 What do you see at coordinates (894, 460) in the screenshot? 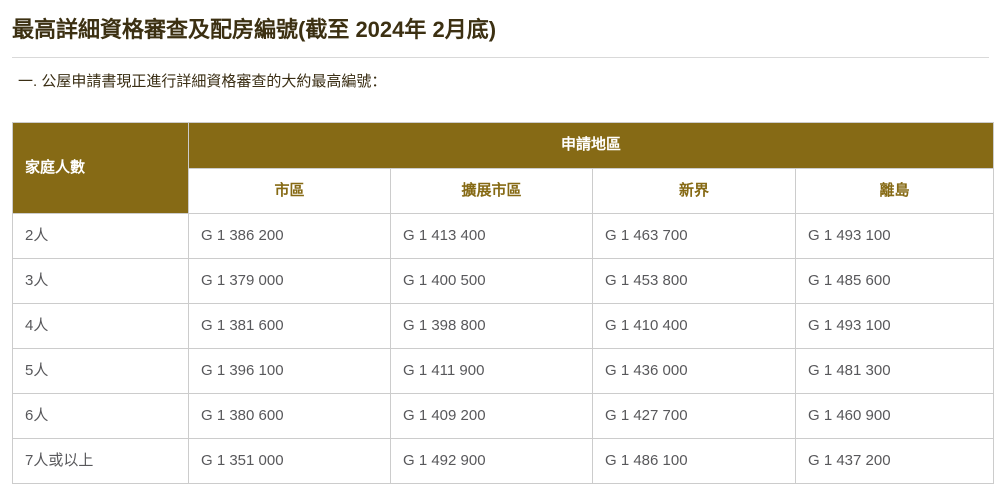
I see `vetting-number-cell: G 1 437 200` at bounding box center [894, 460].